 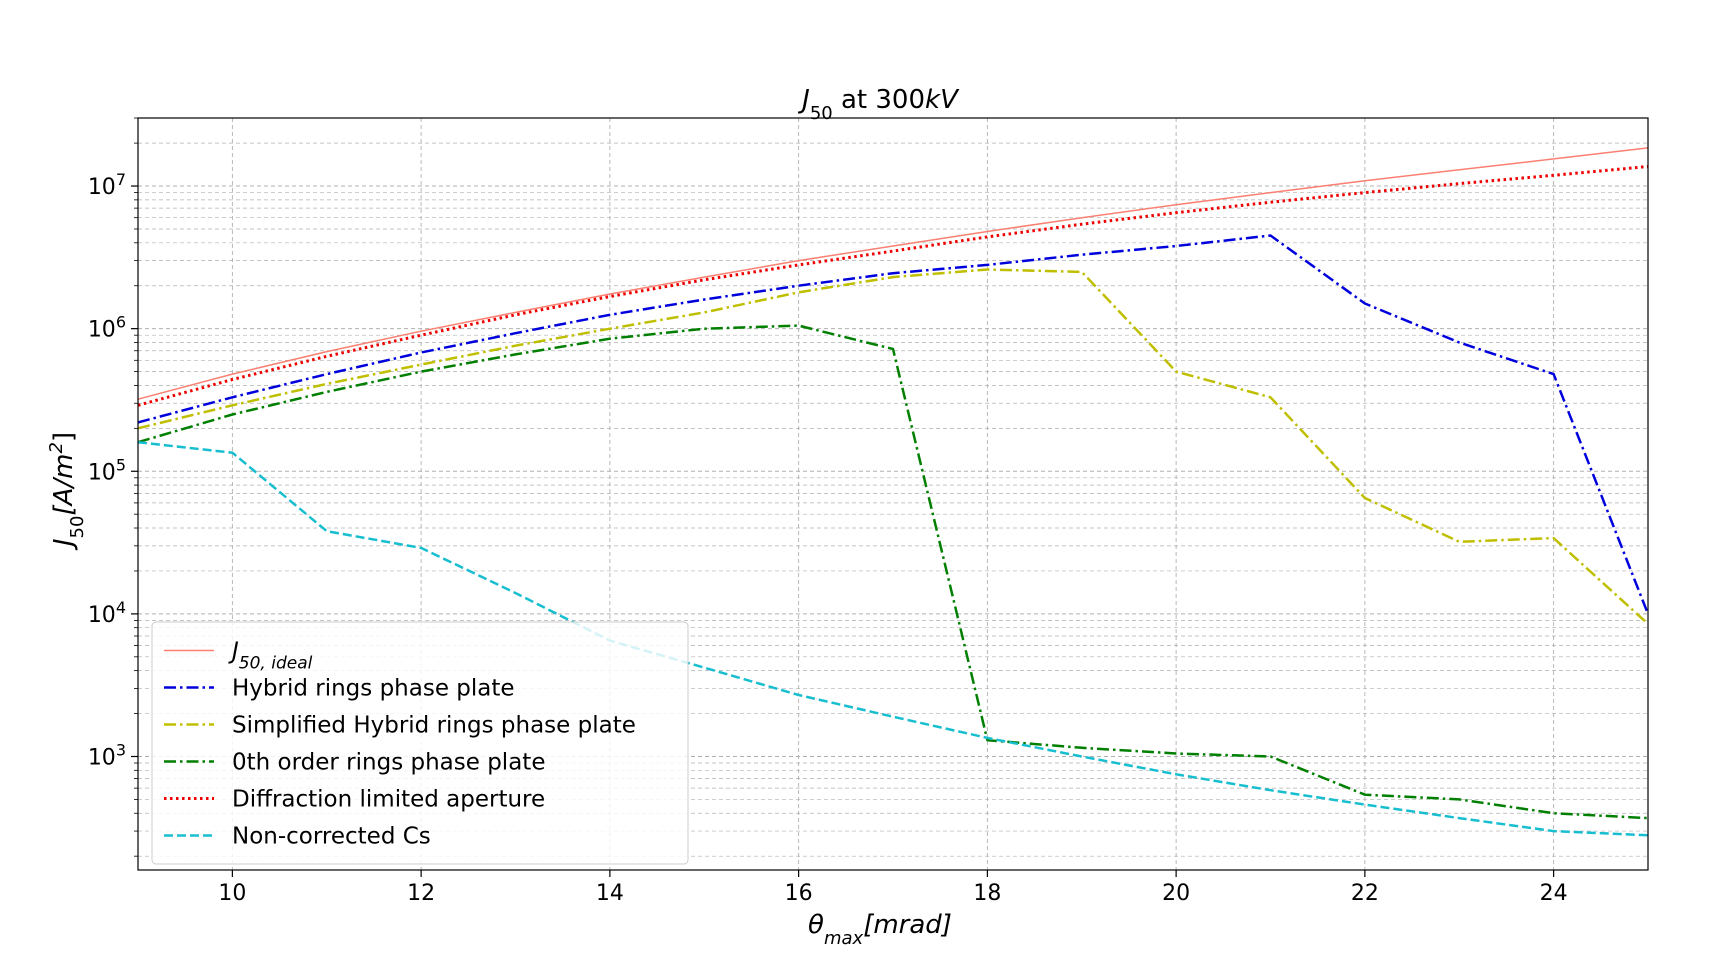 What do you see at coordinates (420, 743) in the screenshot?
I see `legend-box` at bounding box center [420, 743].